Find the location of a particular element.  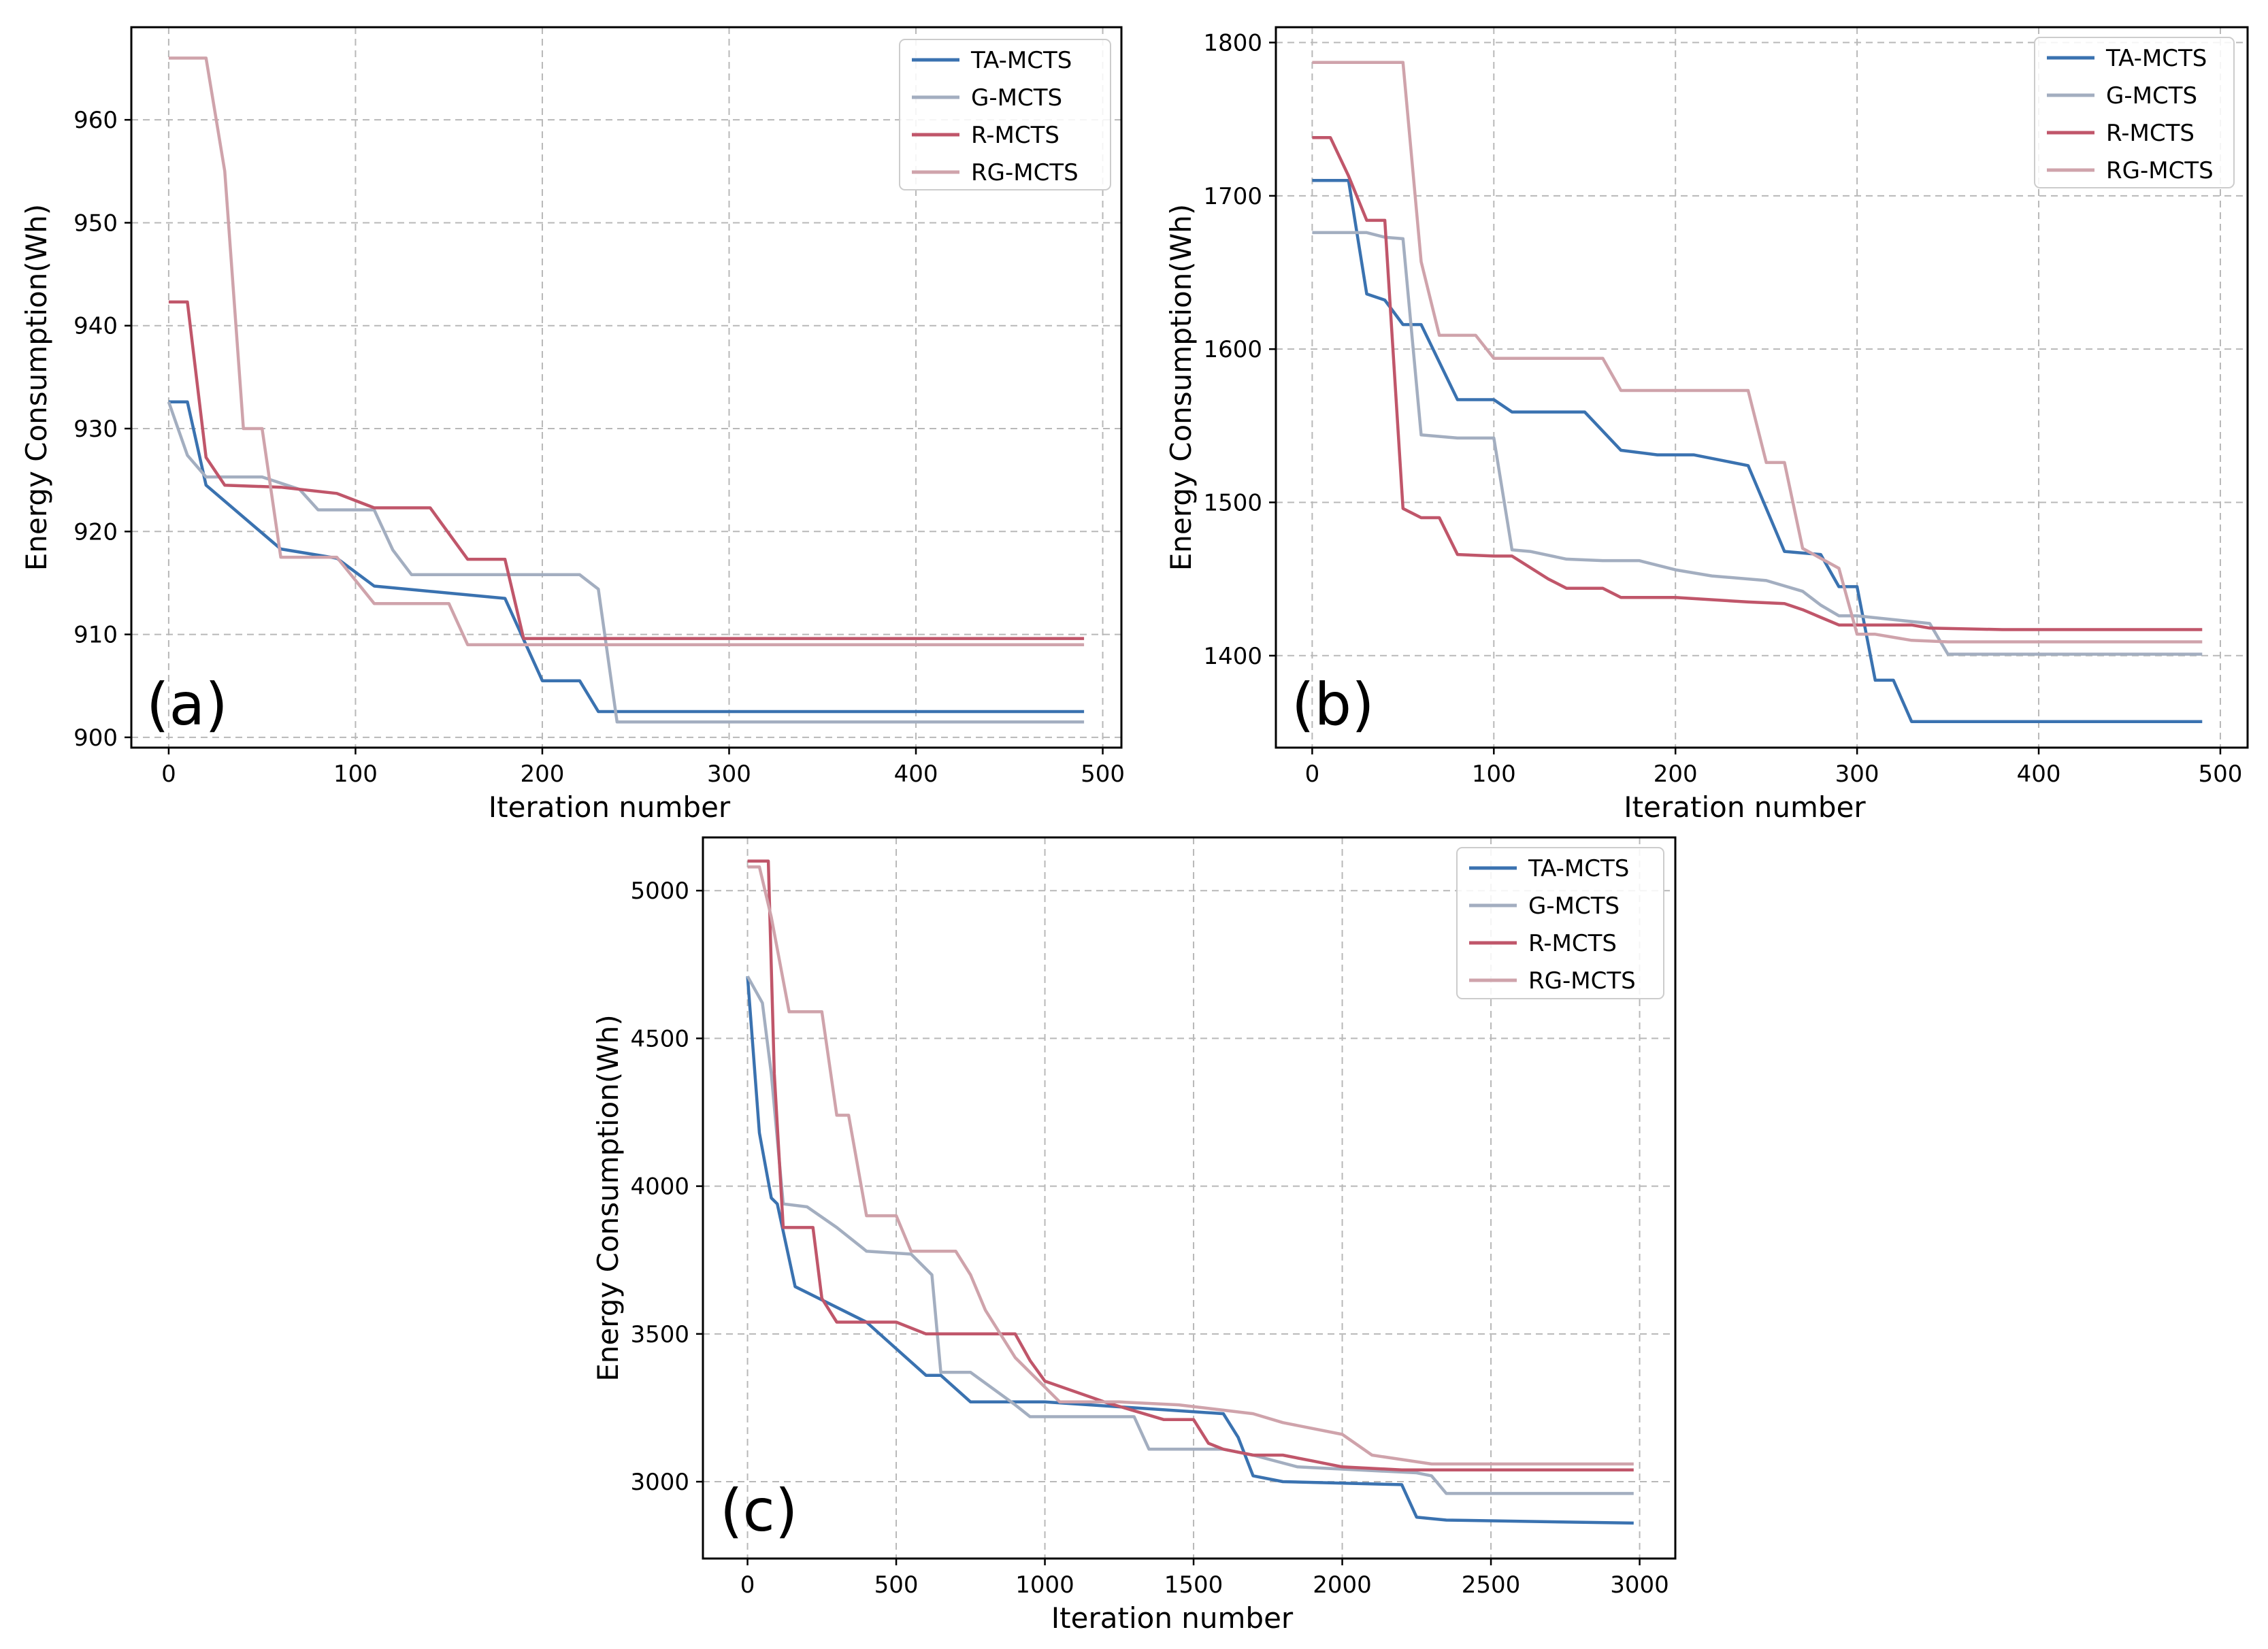

y-tick-label: 4500 is located at coordinates (659, 1038).